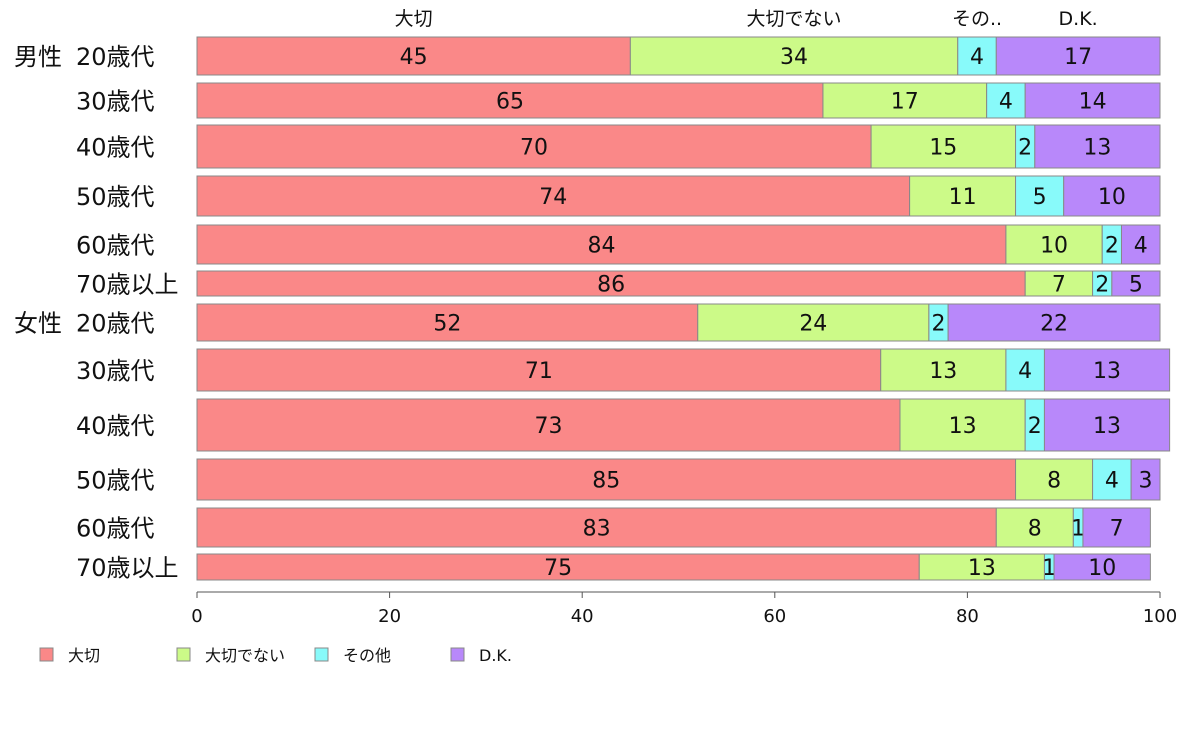 The image size is (1188, 736). I want to click on data-label: 75, so click(558, 568).